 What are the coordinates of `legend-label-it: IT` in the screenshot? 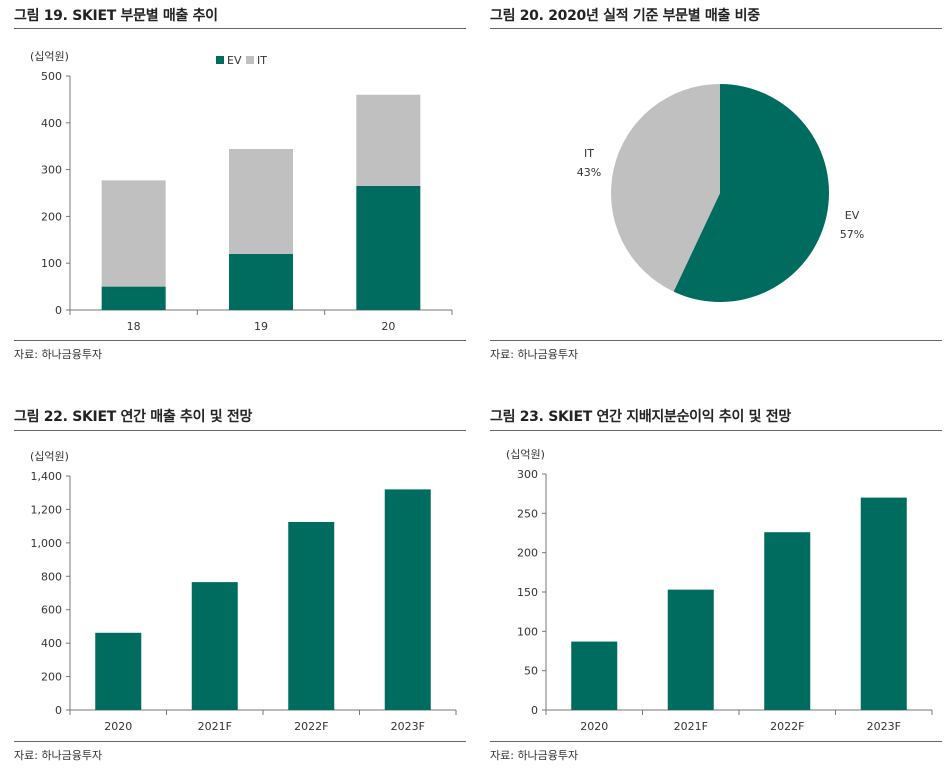 It's located at (262, 60).